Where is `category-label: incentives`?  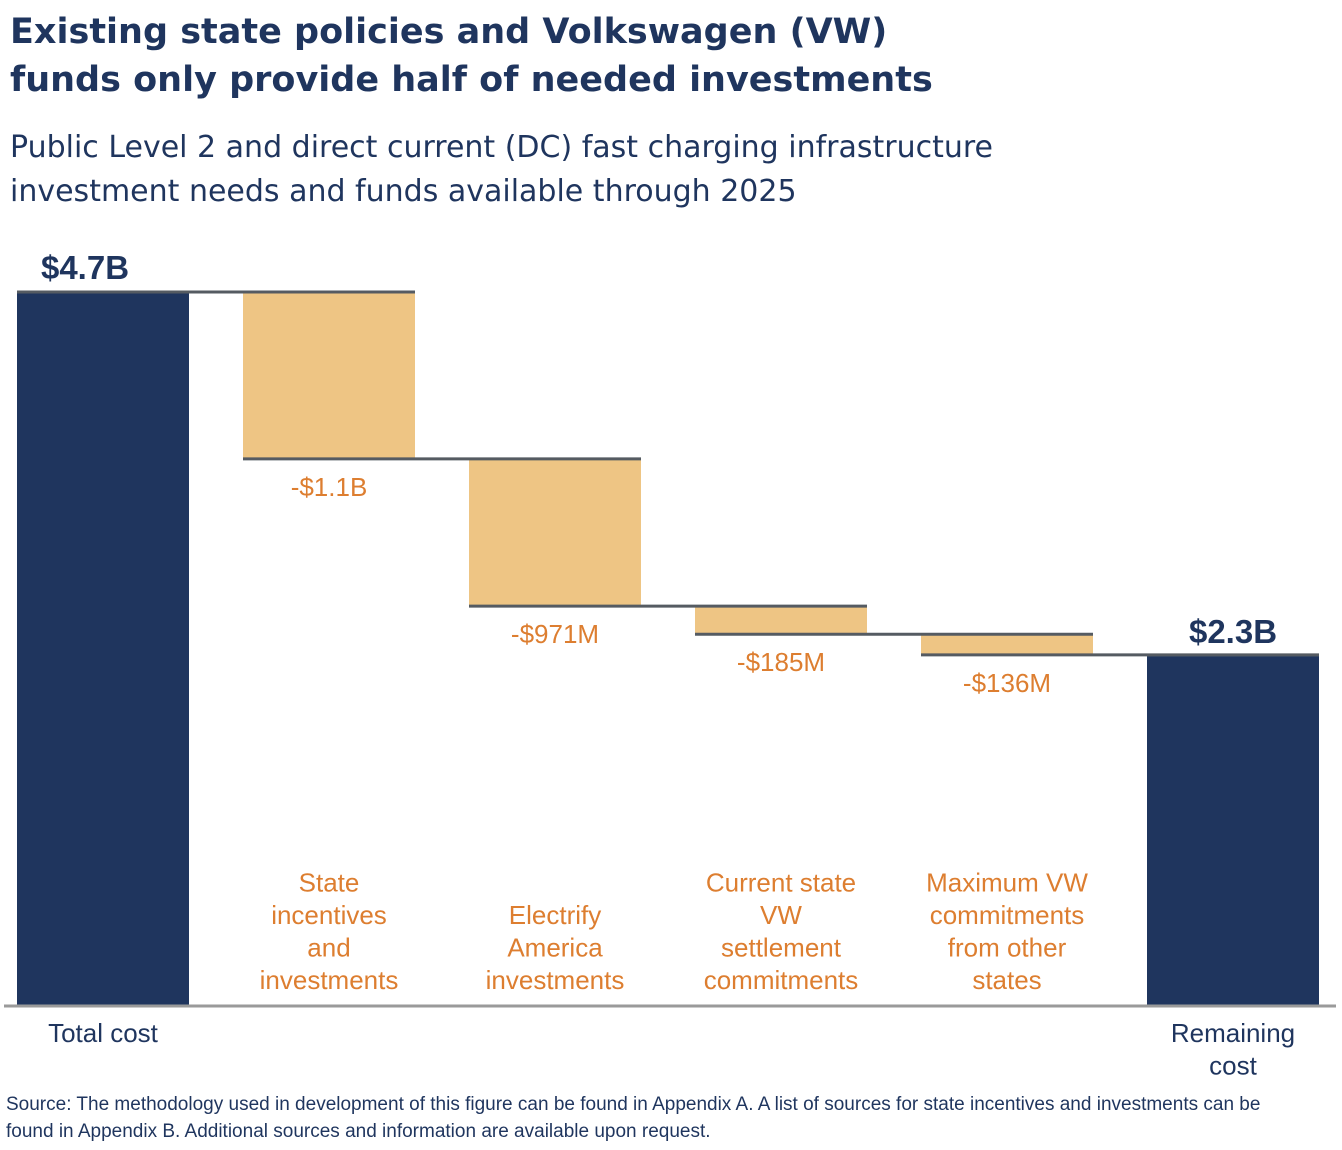 category-label: incentives is located at coordinates (329, 915).